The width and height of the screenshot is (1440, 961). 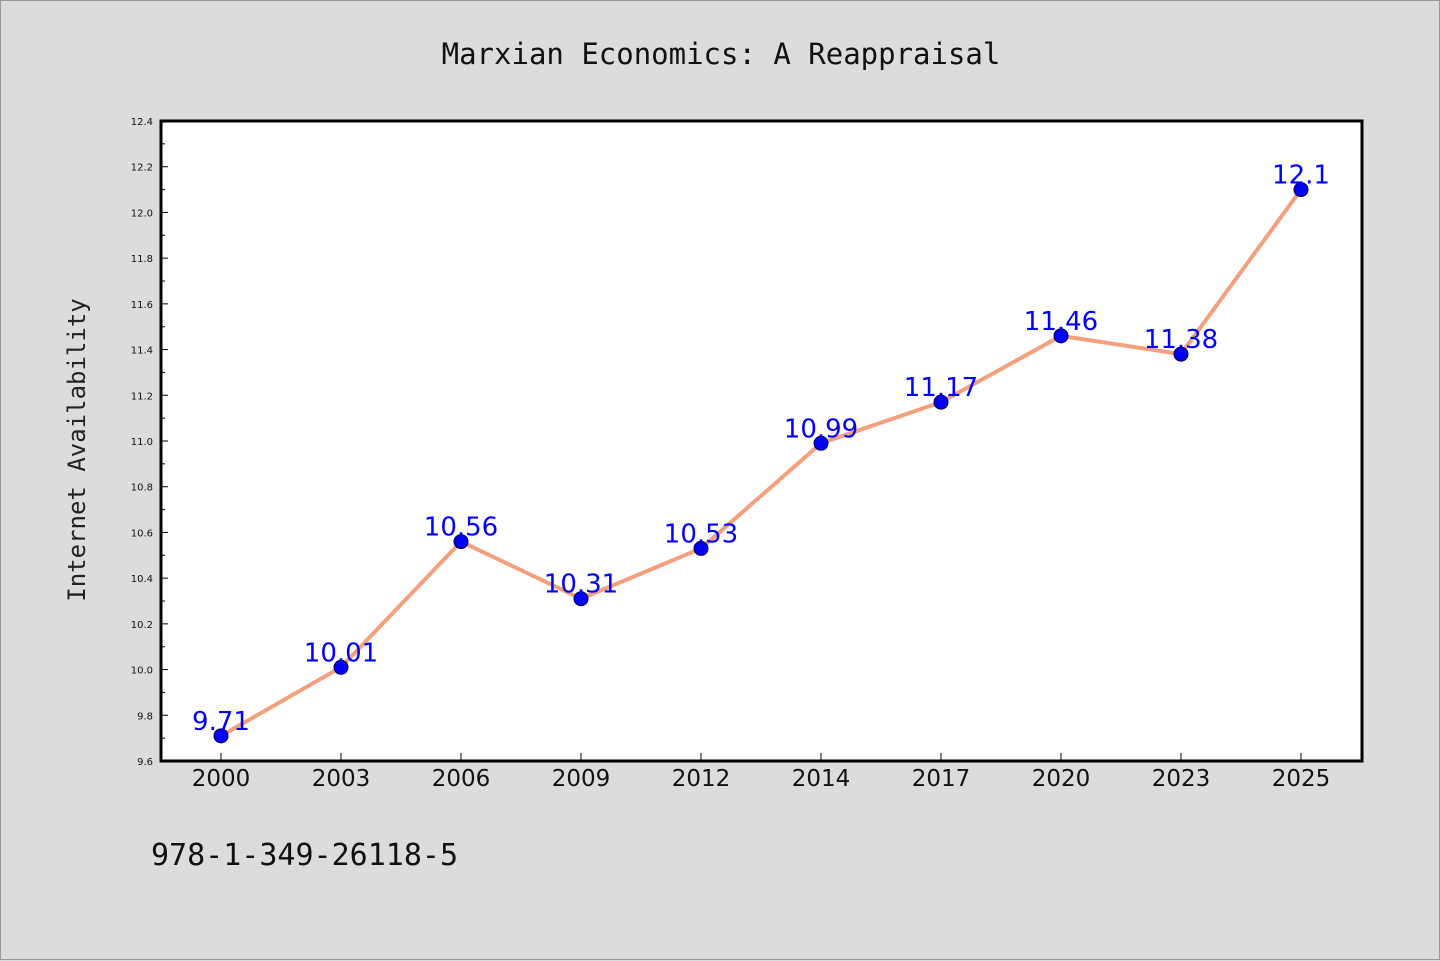 What do you see at coordinates (142, 122) in the screenshot?
I see `y-tick-label: 12.4` at bounding box center [142, 122].